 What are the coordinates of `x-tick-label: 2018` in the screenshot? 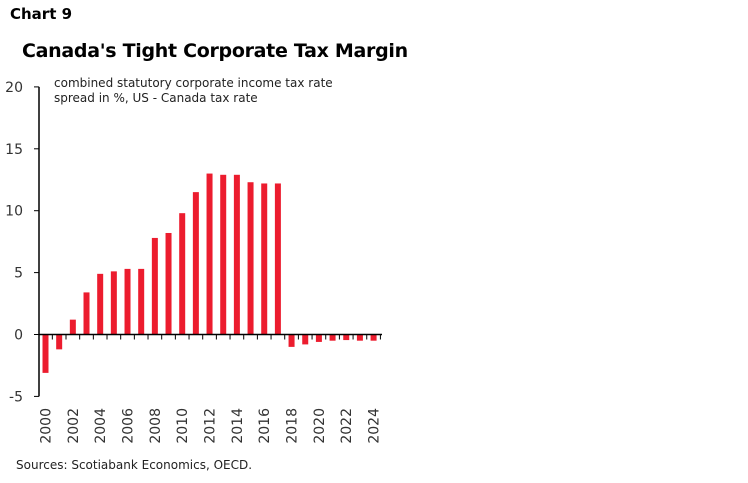 It's located at (293, 426).